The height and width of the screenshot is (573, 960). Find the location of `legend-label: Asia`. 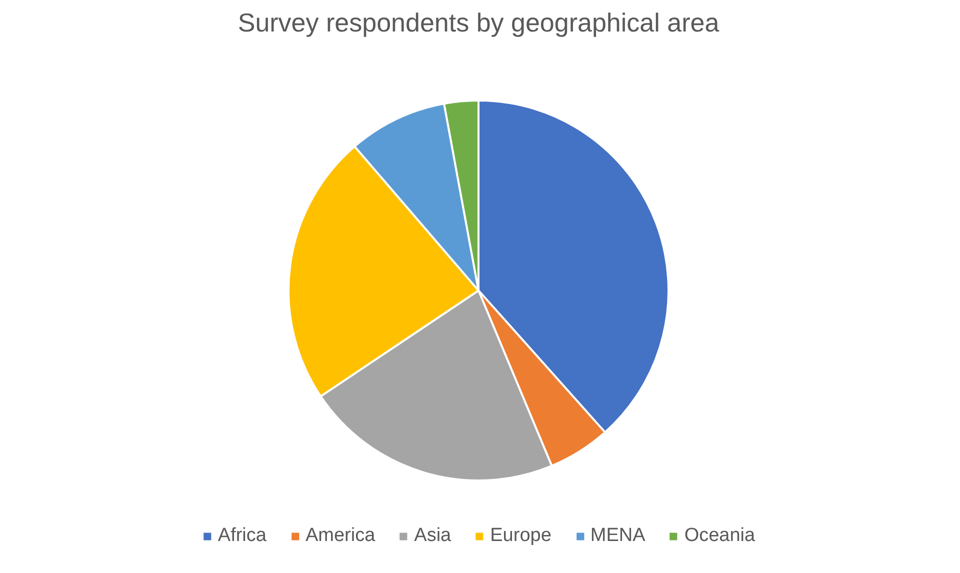

legend-label: Asia is located at coordinates (433, 536).